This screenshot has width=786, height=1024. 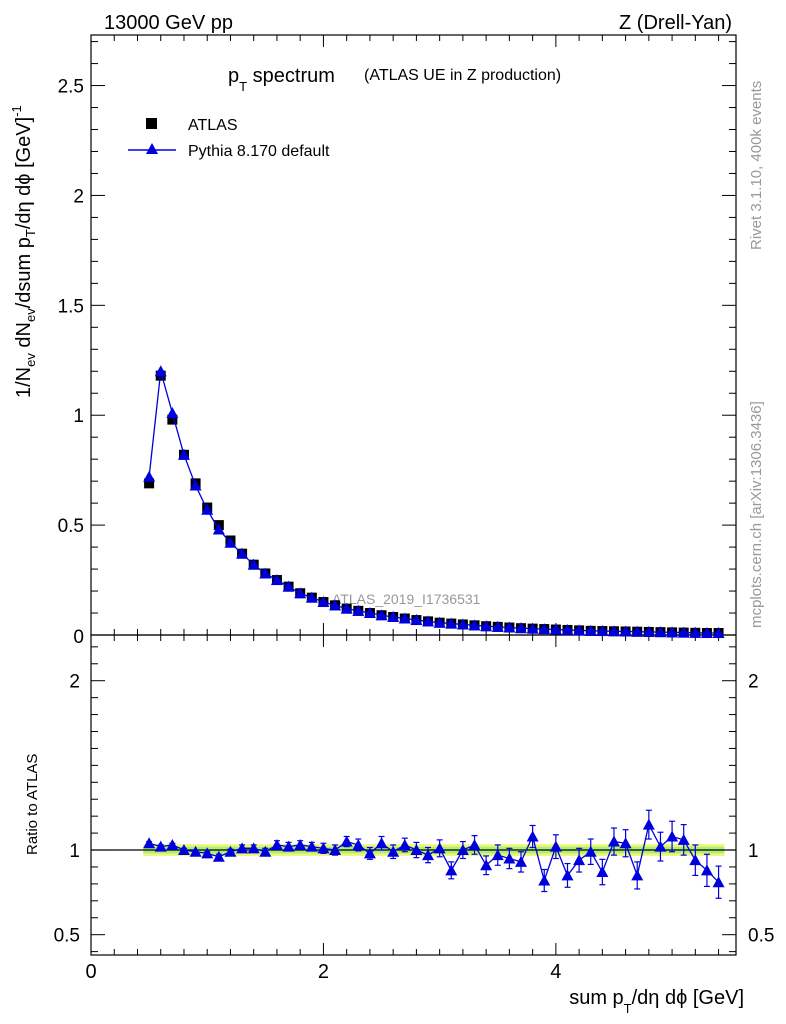 What do you see at coordinates (78, 196) in the screenshot?
I see `y-tick-label: 2` at bounding box center [78, 196].